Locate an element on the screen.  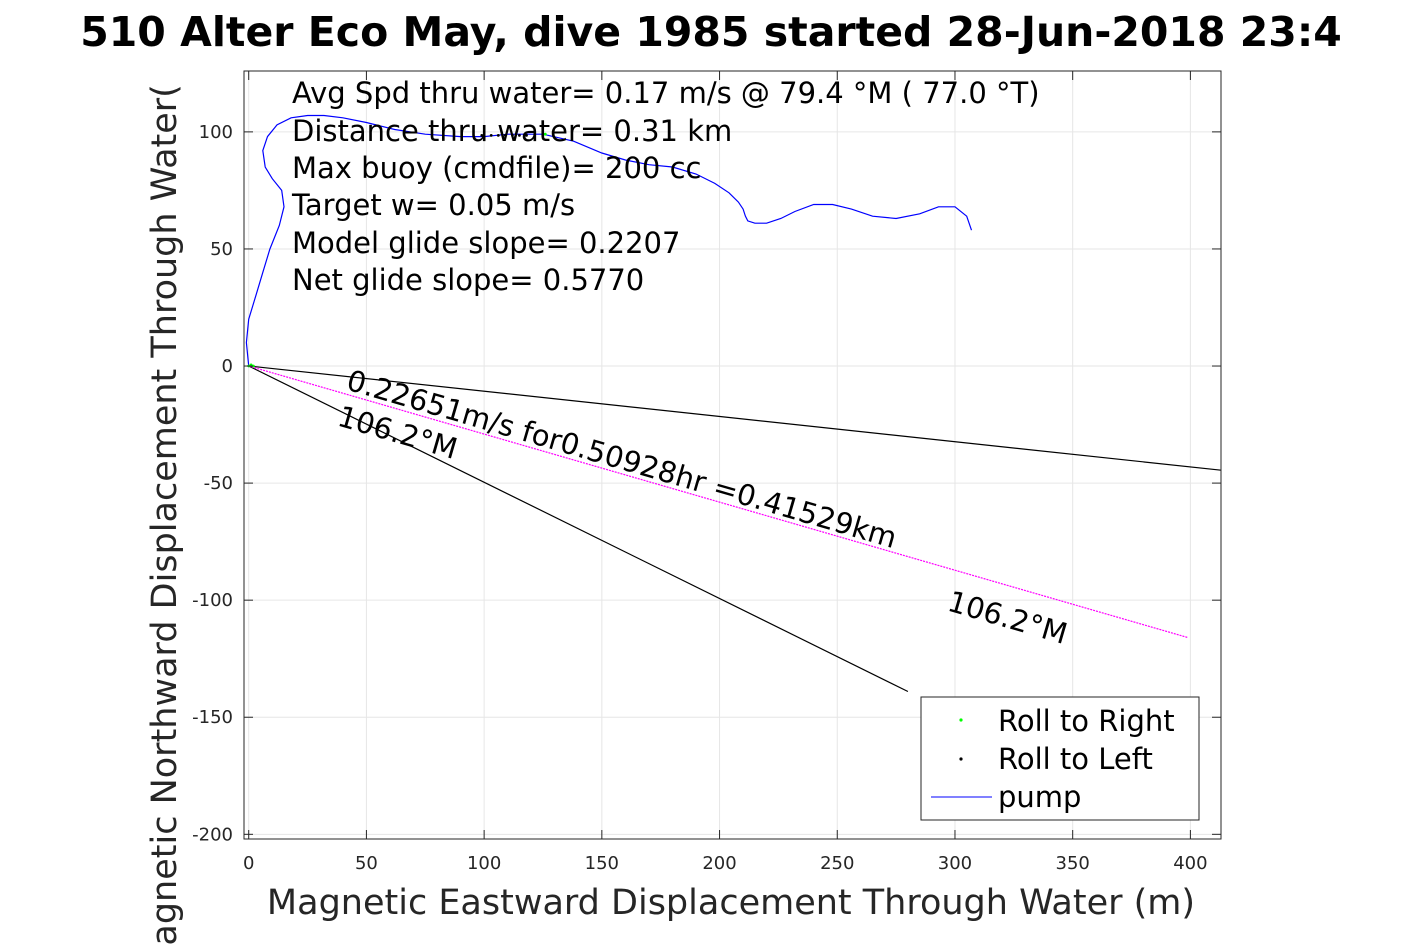
x-tick-label: 400 is located at coordinates (1190, 863).